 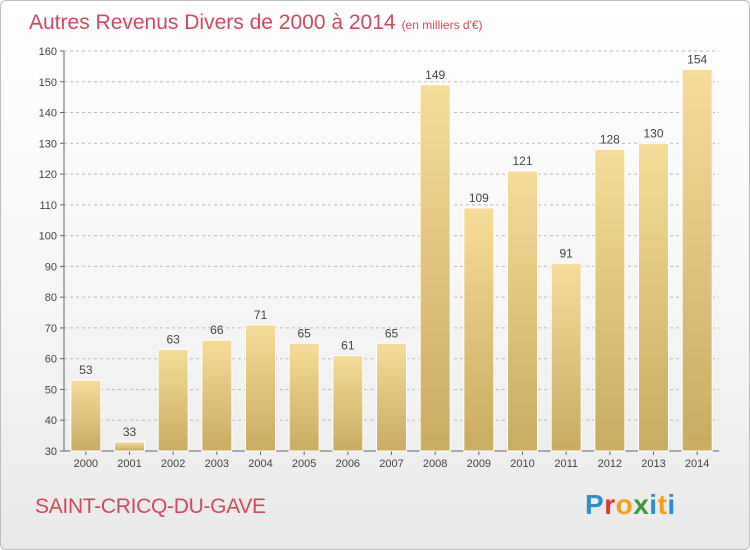 I want to click on bar-2004, so click(x=260, y=388).